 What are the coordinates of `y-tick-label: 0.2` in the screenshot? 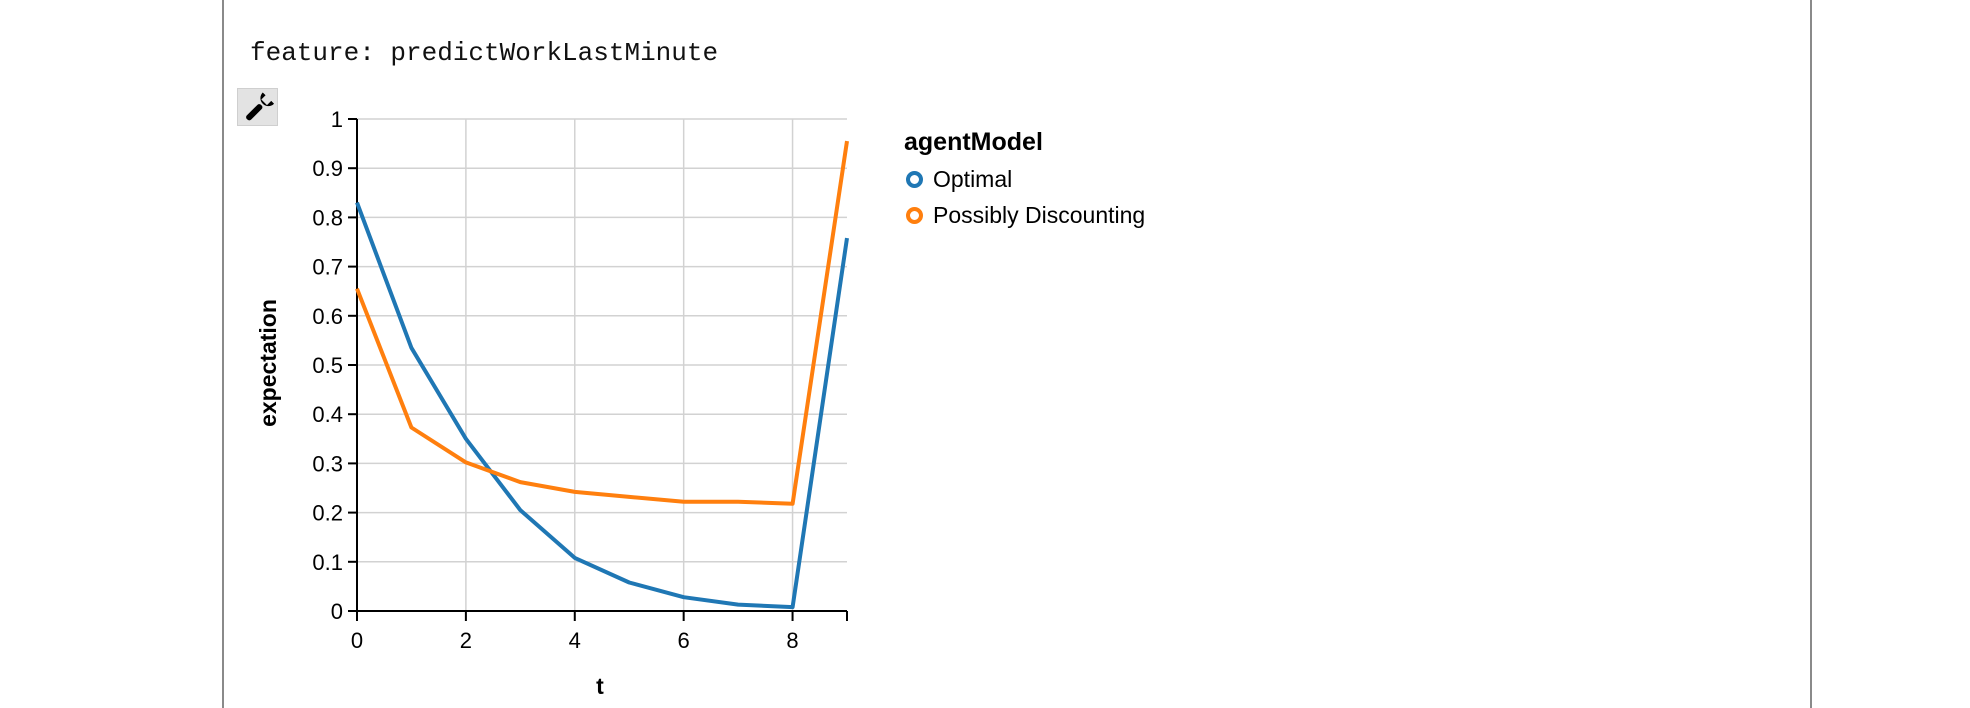 It's located at (327, 513).